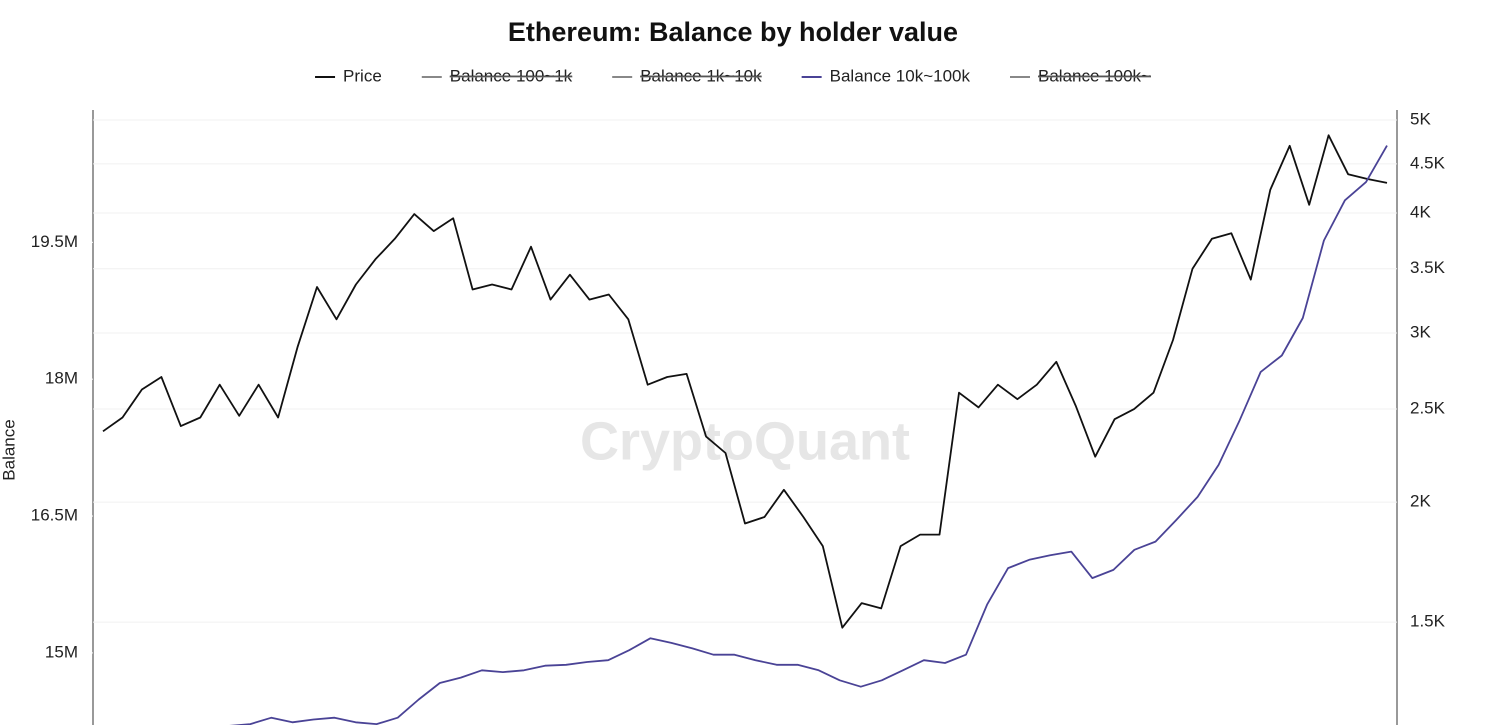  What do you see at coordinates (54, 241) in the screenshot?
I see `y-tick-label: 19.5M` at bounding box center [54, 241].